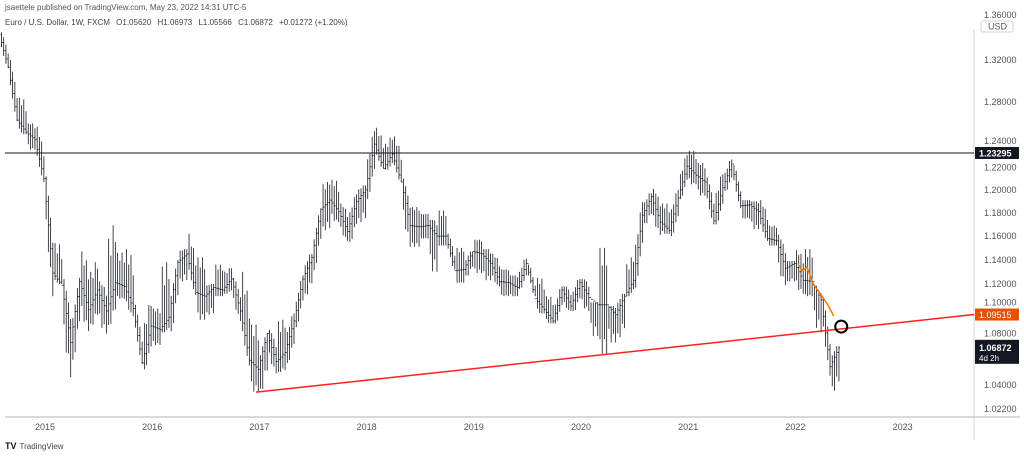  Describe the element at coordinates (134, 22) in the screenshot. I see `legend-open: O1.05620` at that location.